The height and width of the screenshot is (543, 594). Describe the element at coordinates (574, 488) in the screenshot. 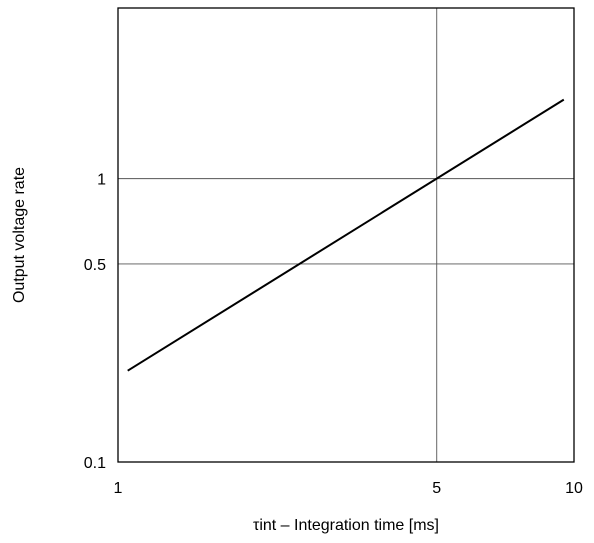

I see `x-tick-label: 10` at that location.